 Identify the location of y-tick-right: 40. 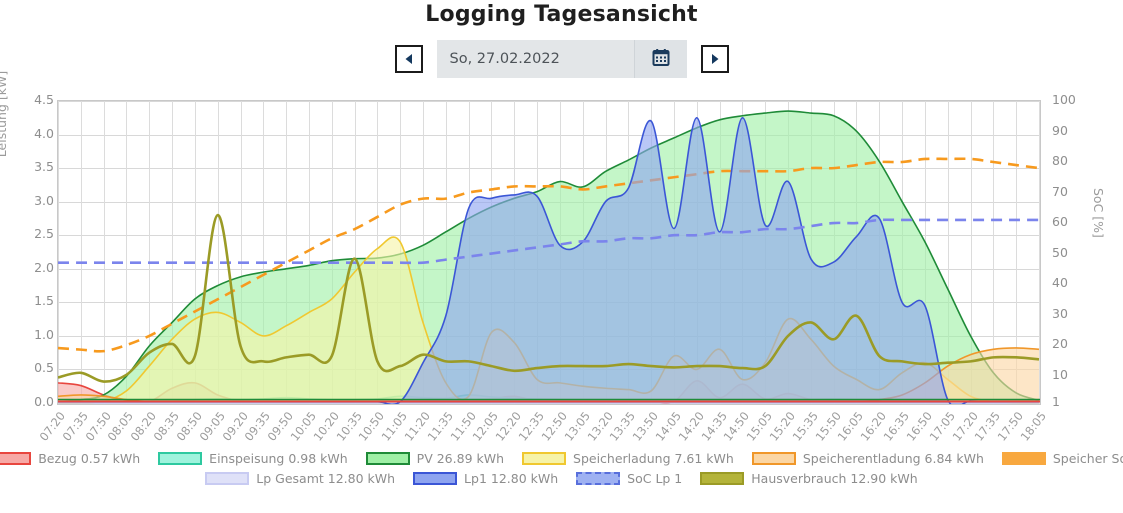
(1060, 283).